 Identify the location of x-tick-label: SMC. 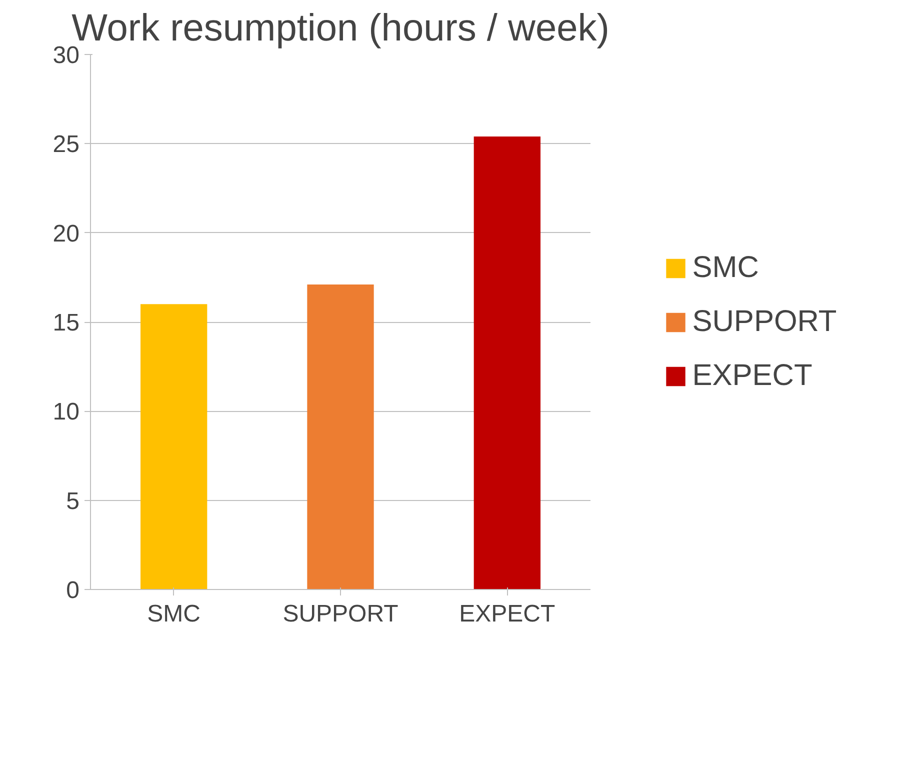
(174, 614).